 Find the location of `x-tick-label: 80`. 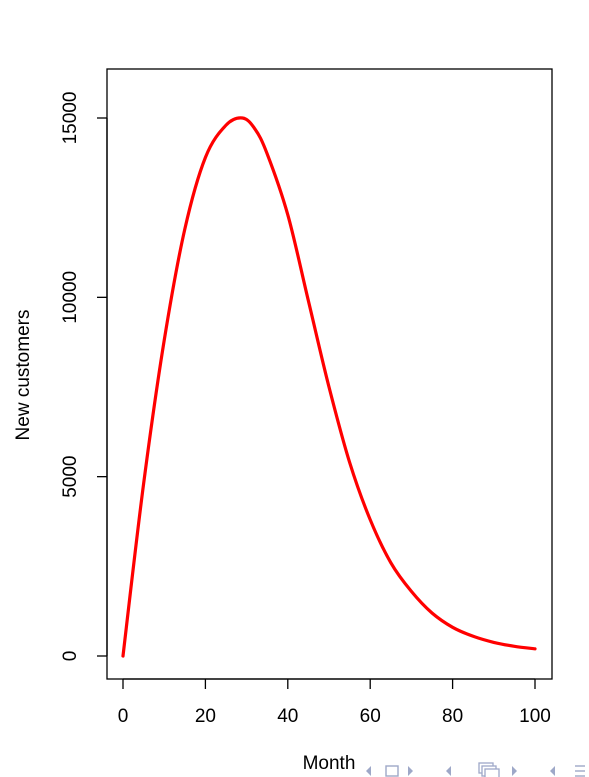

x-tick-label: 80 is located at coordinates (452, 716).